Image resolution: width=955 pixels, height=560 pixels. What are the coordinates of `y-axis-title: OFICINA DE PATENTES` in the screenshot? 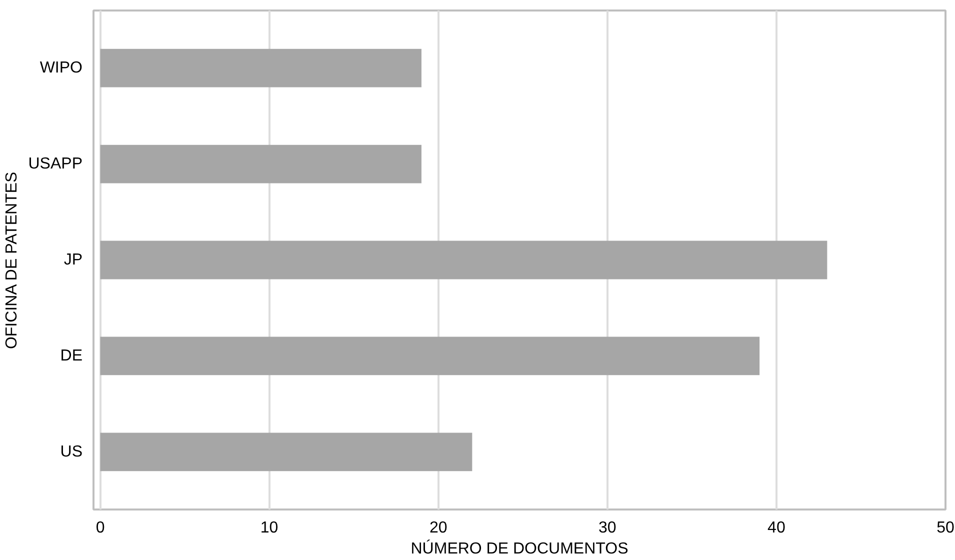 It's located at (11, 261).